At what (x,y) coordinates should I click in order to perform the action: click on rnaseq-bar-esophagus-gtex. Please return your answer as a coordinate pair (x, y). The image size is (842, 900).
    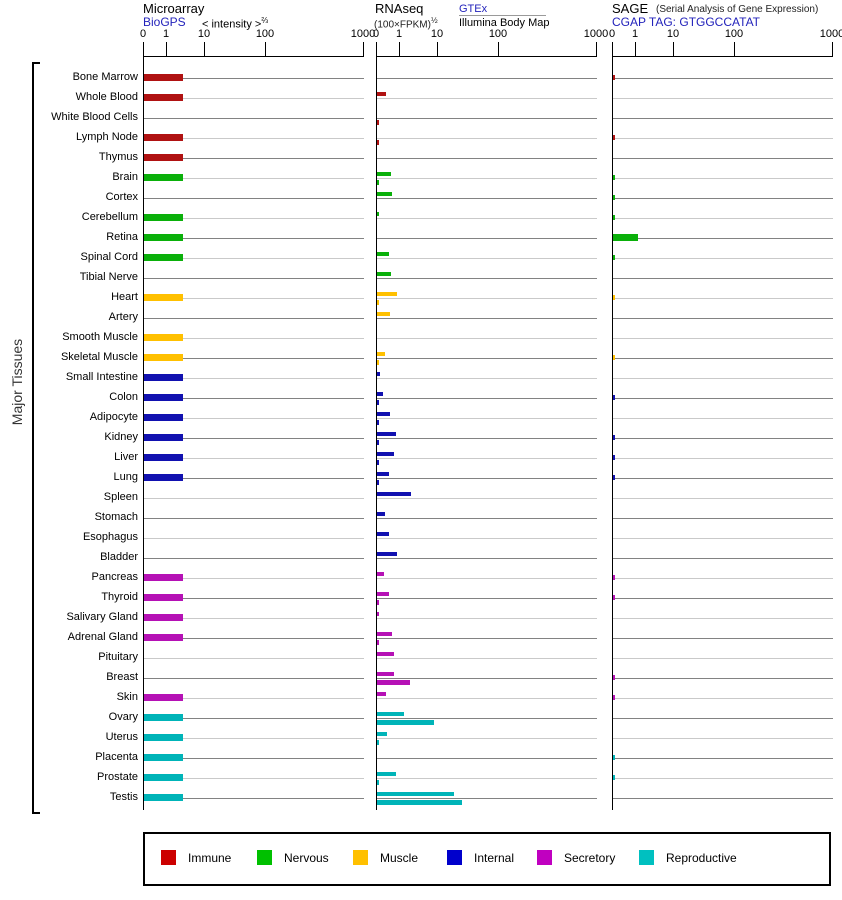
    Looking at the image, I should click on (383, 533).